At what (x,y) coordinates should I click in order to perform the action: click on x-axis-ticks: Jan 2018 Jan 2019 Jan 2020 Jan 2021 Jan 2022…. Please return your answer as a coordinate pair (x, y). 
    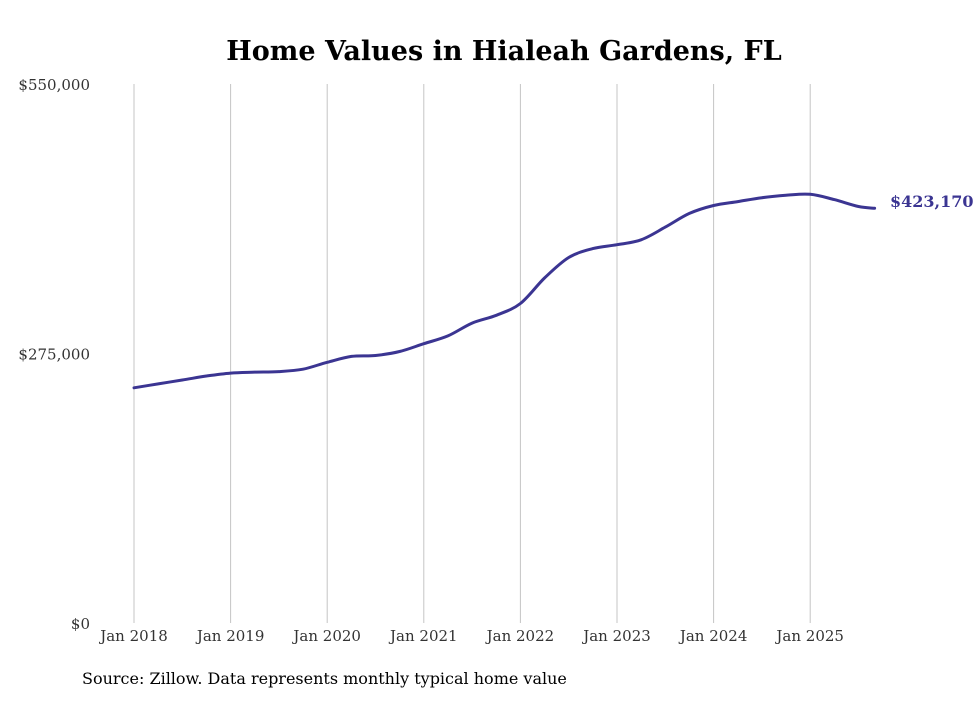
    Looking at the image, I should click on (471, 636).